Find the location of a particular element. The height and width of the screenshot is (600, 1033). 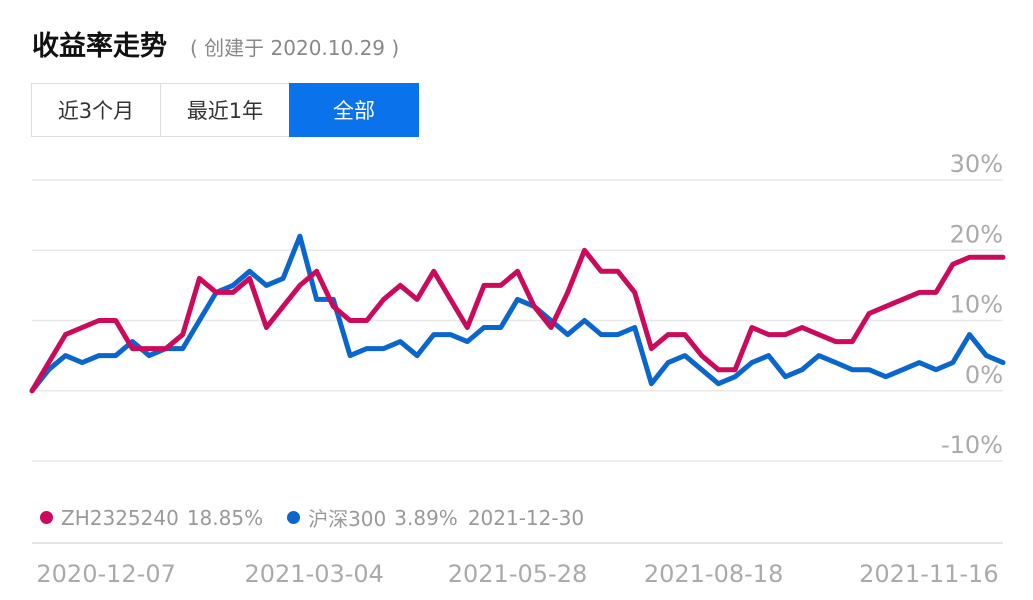

tabs: 近3个月 最近1年 全部 is located at coordinates (225, 110).